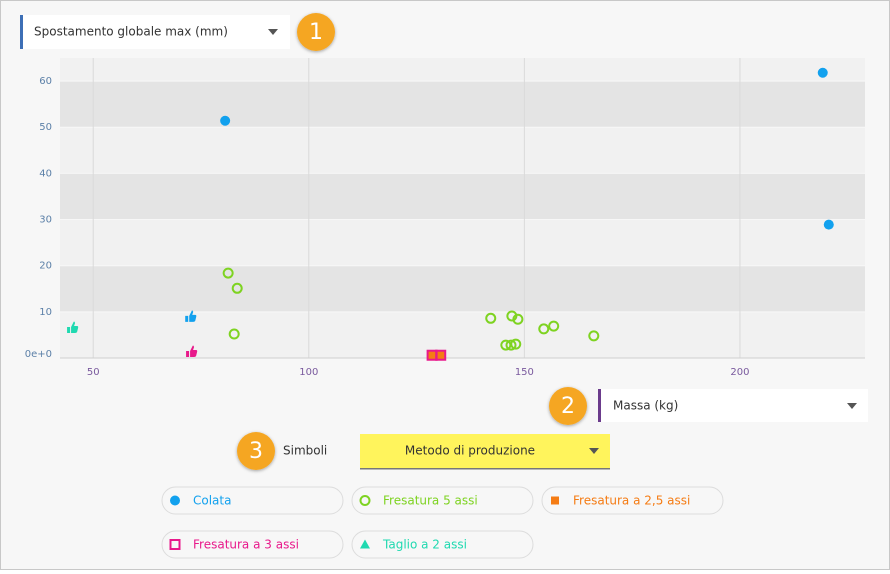  What do you see at coordinates (45, 266) in the screenshot?
I see `y-tick-label: 20` at bounding box center [45, 266].